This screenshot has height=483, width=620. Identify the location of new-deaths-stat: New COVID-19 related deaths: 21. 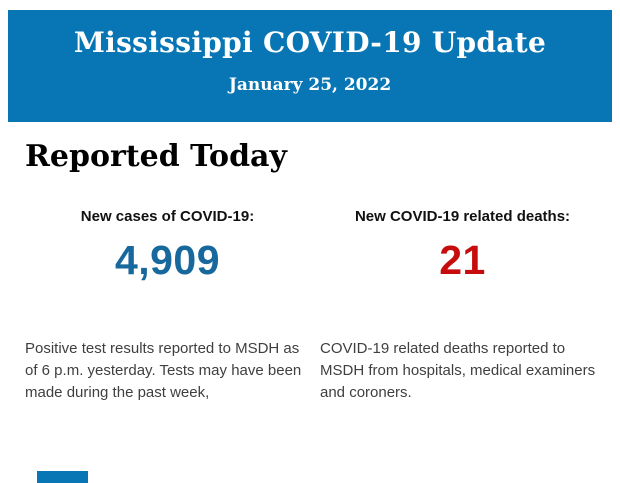
(462, 245).